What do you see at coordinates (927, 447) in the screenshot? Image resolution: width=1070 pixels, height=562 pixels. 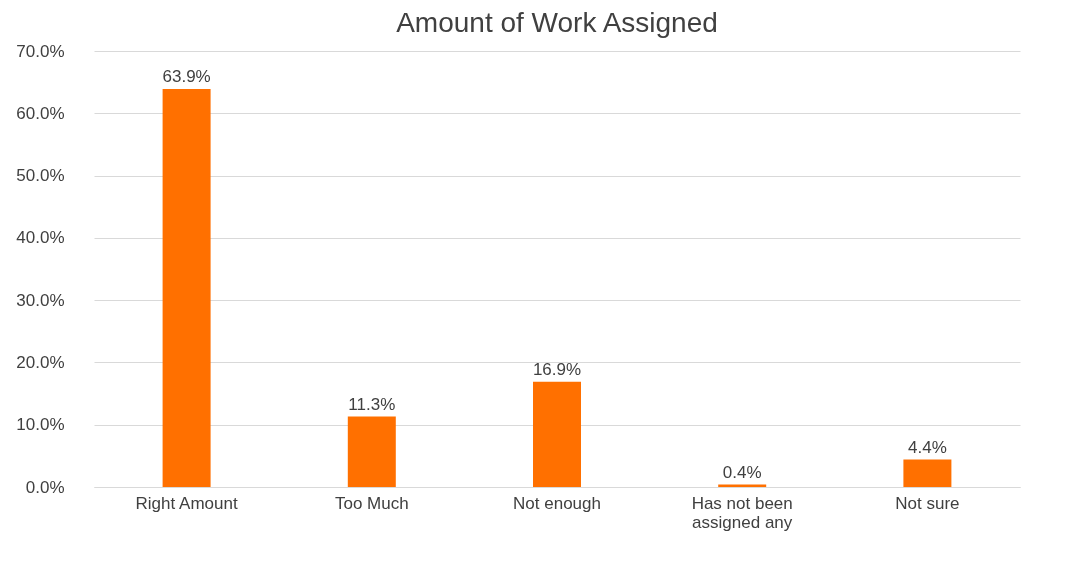 I see `data-label: 4.4%` at bounding box center [927, 447].